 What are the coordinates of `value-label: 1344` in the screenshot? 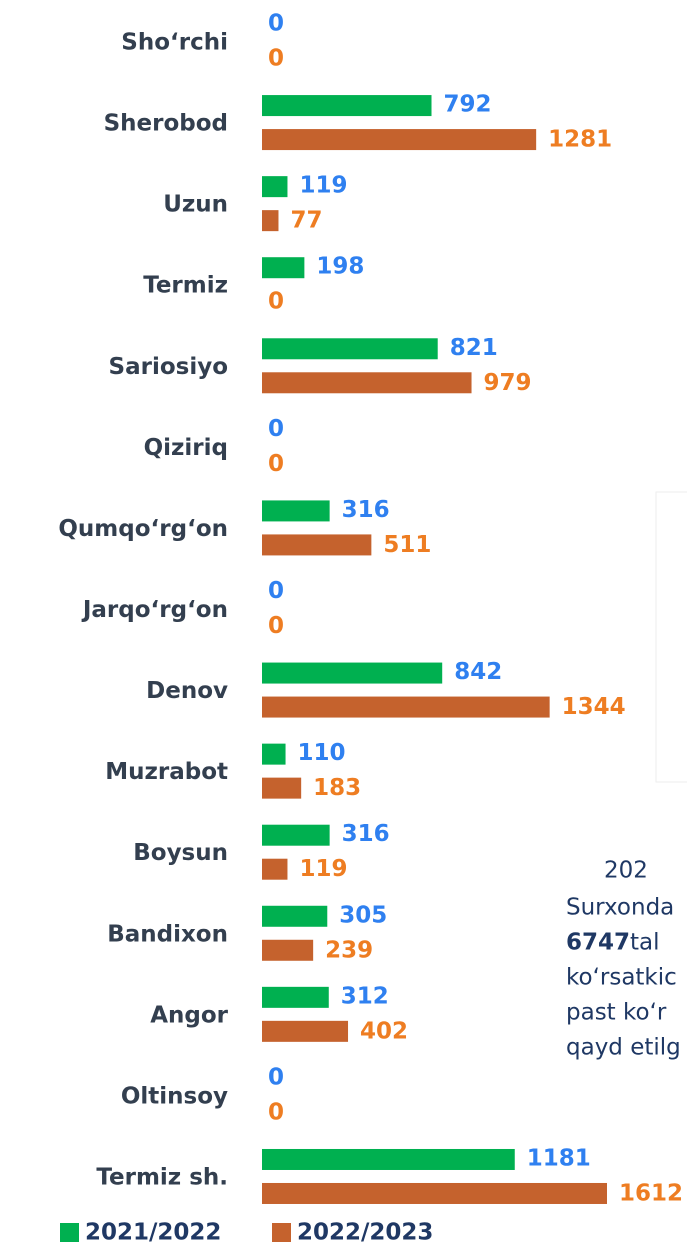 It's located at (594, 707).